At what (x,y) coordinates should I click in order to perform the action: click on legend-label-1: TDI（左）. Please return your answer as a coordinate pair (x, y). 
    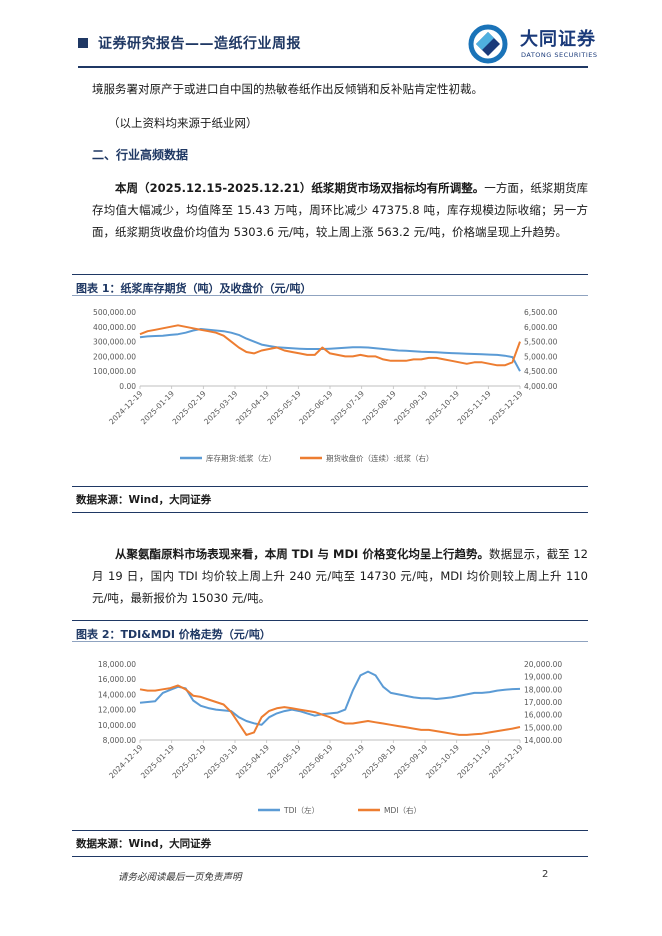
    Looking at the image, I should click on (301, 810).